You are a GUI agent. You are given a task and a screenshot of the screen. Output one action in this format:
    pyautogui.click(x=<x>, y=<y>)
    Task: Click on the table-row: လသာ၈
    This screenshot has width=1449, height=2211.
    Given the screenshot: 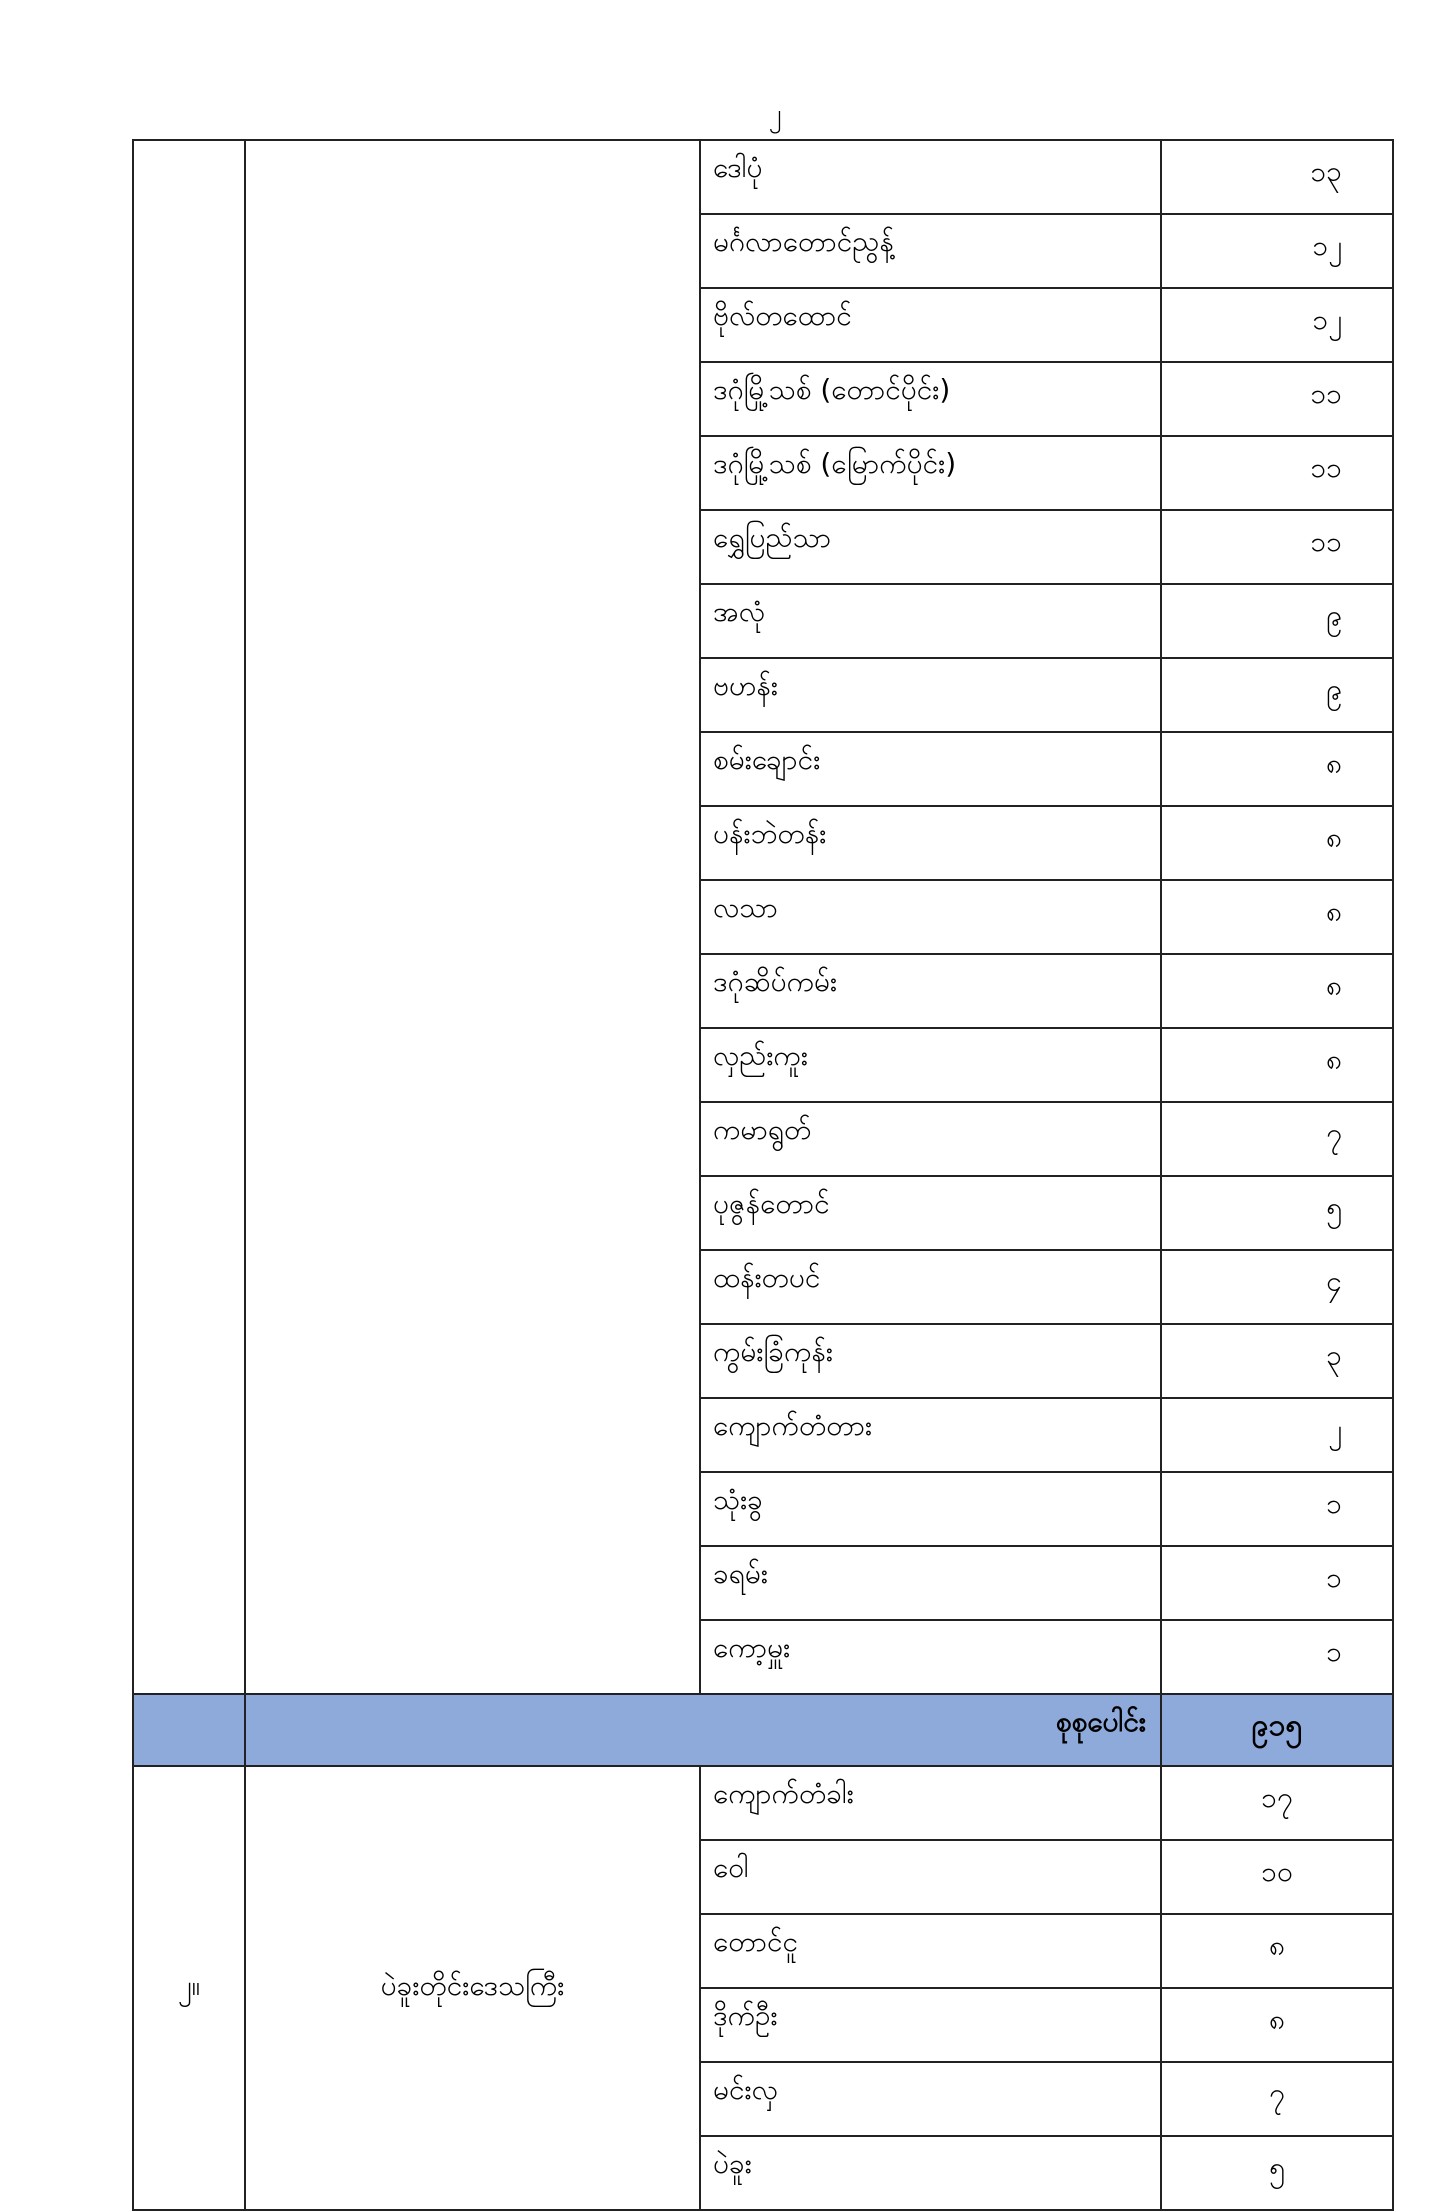 What is the action you would take?
    pyautogui.click(x=763, y=917)
    